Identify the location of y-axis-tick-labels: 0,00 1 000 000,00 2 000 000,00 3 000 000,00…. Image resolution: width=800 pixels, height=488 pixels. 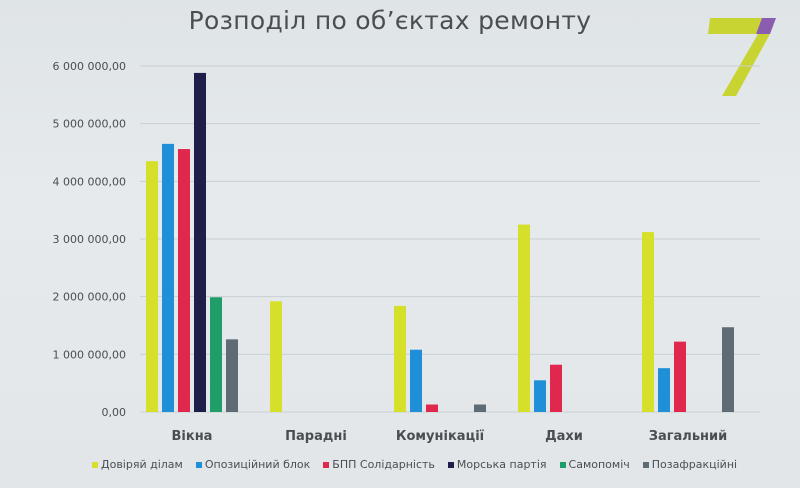
(89, 239).